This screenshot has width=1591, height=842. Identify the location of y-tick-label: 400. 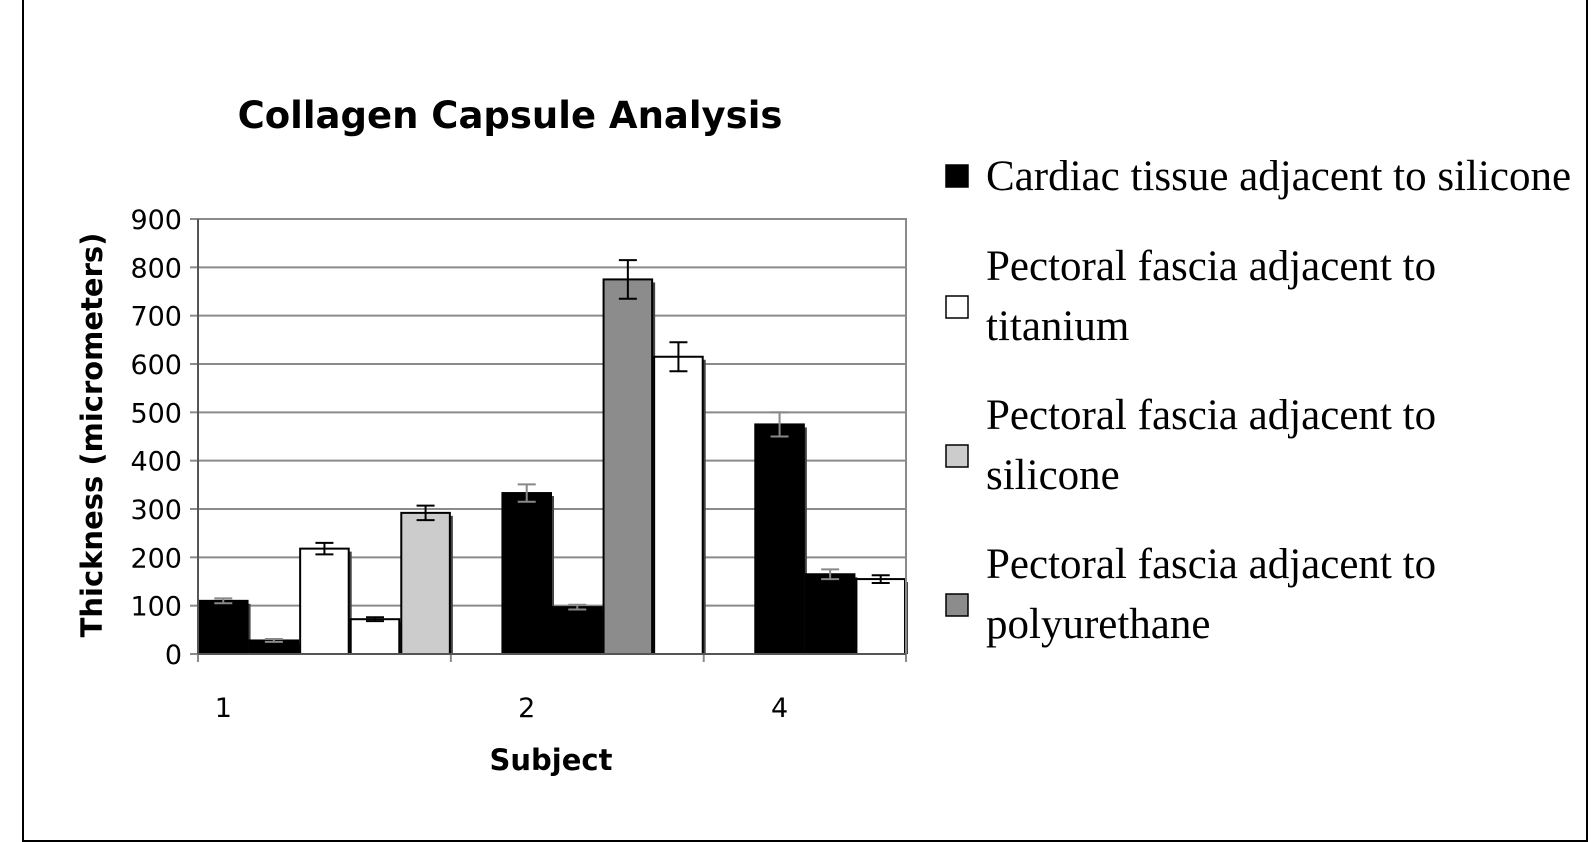
(156, 462).